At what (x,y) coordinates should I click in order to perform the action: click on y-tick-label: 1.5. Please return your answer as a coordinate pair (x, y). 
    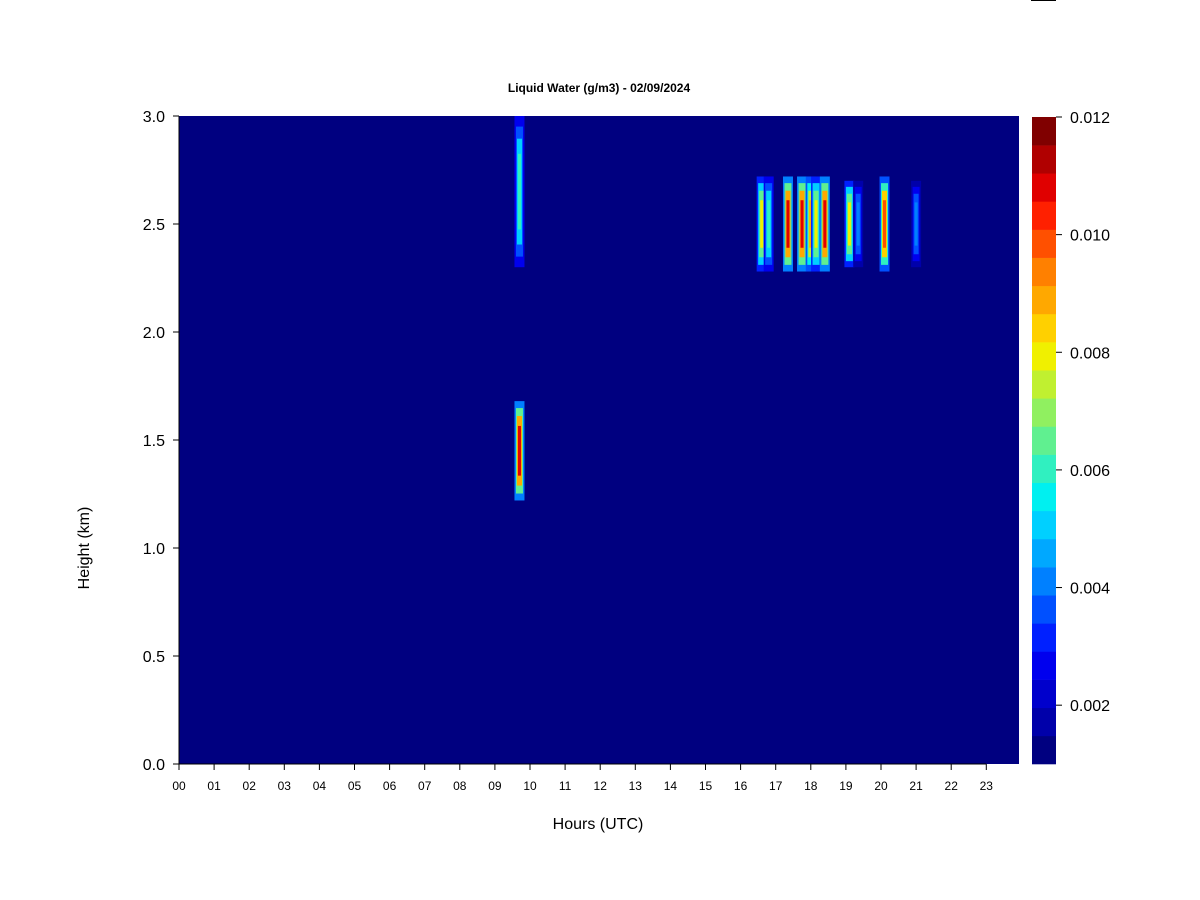
    Looking at the image, I should click on (154, 441).